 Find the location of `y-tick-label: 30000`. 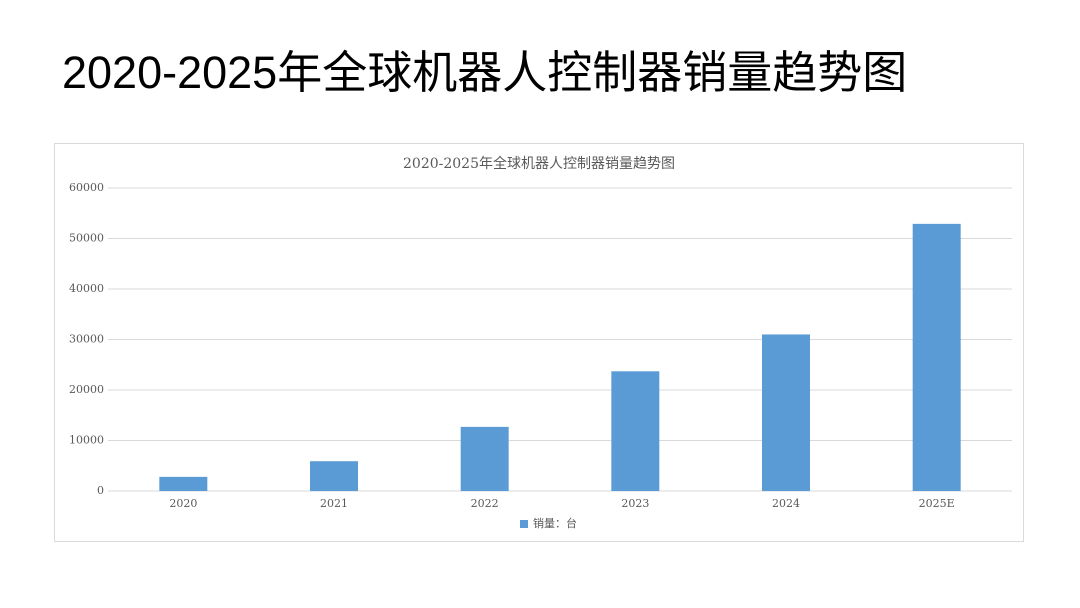

y-tick-label: 30000 is located at coordinates (86, 339).